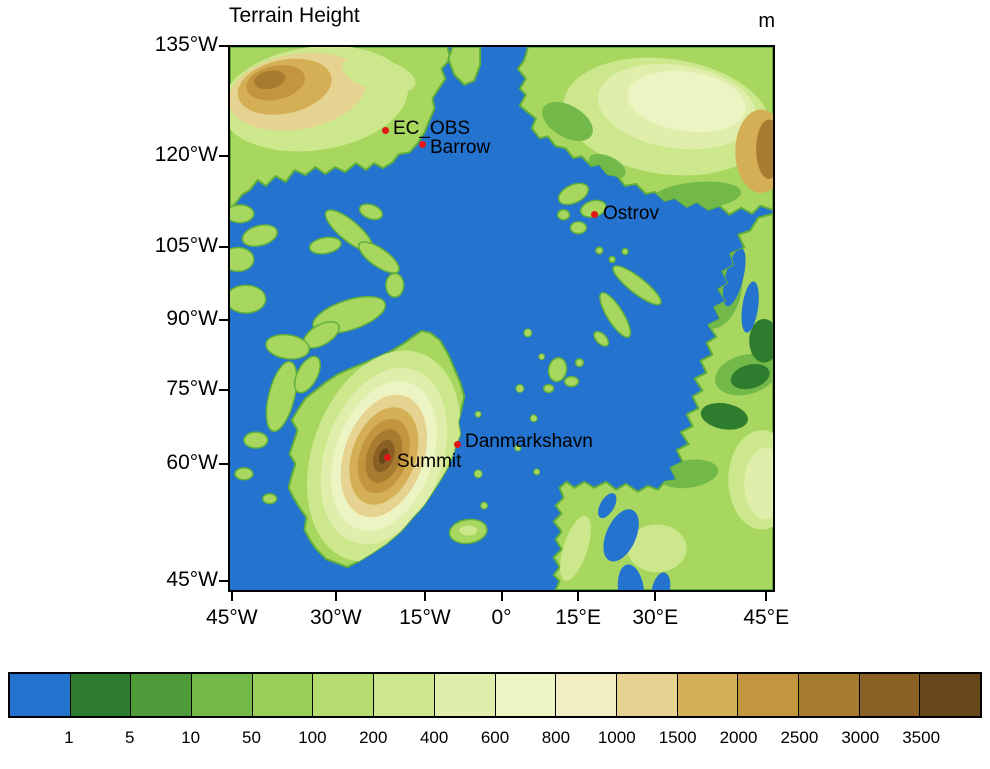 The image size is (990, 769). I want to click on colorbar-level-50: 50, so click(251, 737).